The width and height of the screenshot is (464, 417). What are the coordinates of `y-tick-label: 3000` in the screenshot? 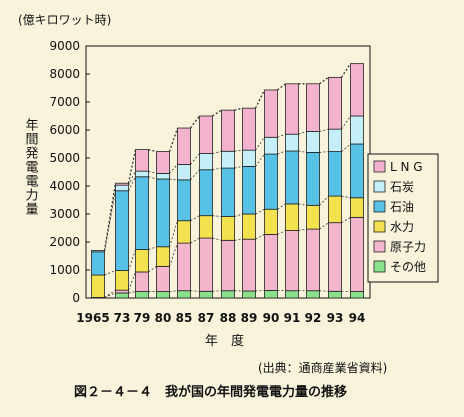 It's located at (64, 214).